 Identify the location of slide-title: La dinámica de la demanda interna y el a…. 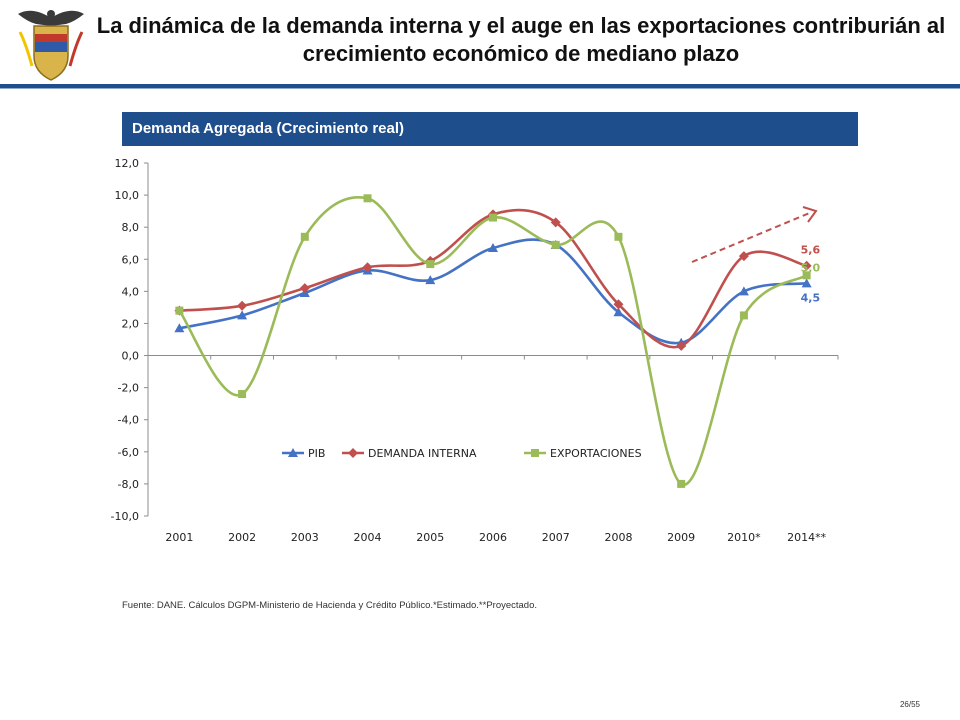
(521, 39).